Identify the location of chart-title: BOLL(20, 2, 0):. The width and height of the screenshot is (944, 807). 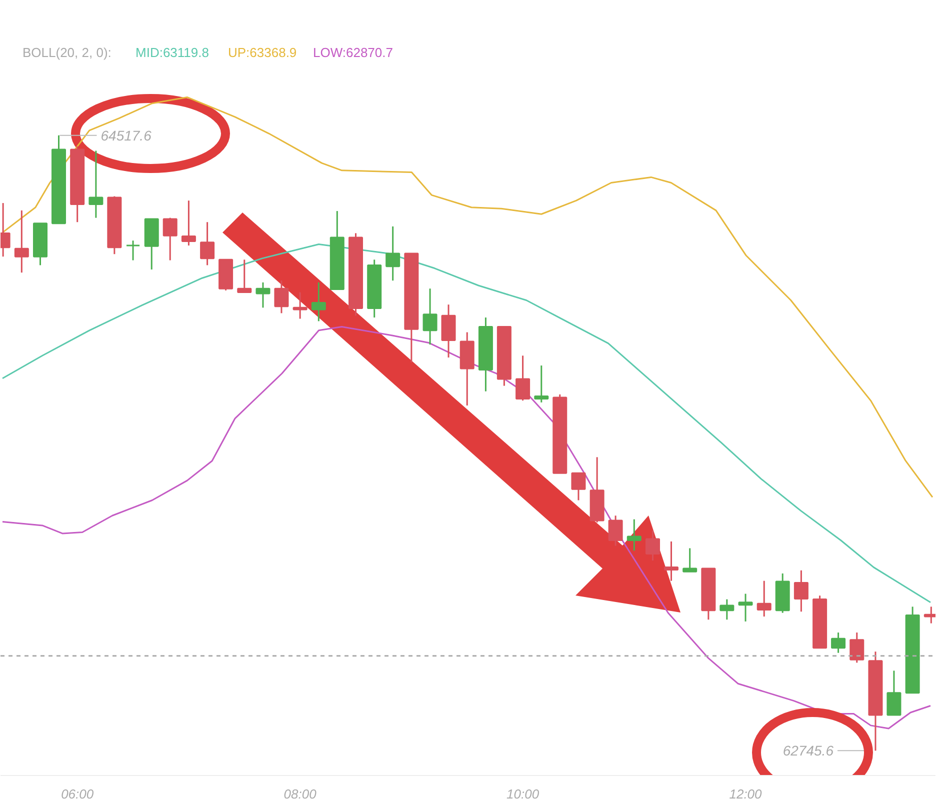
(67, 52).